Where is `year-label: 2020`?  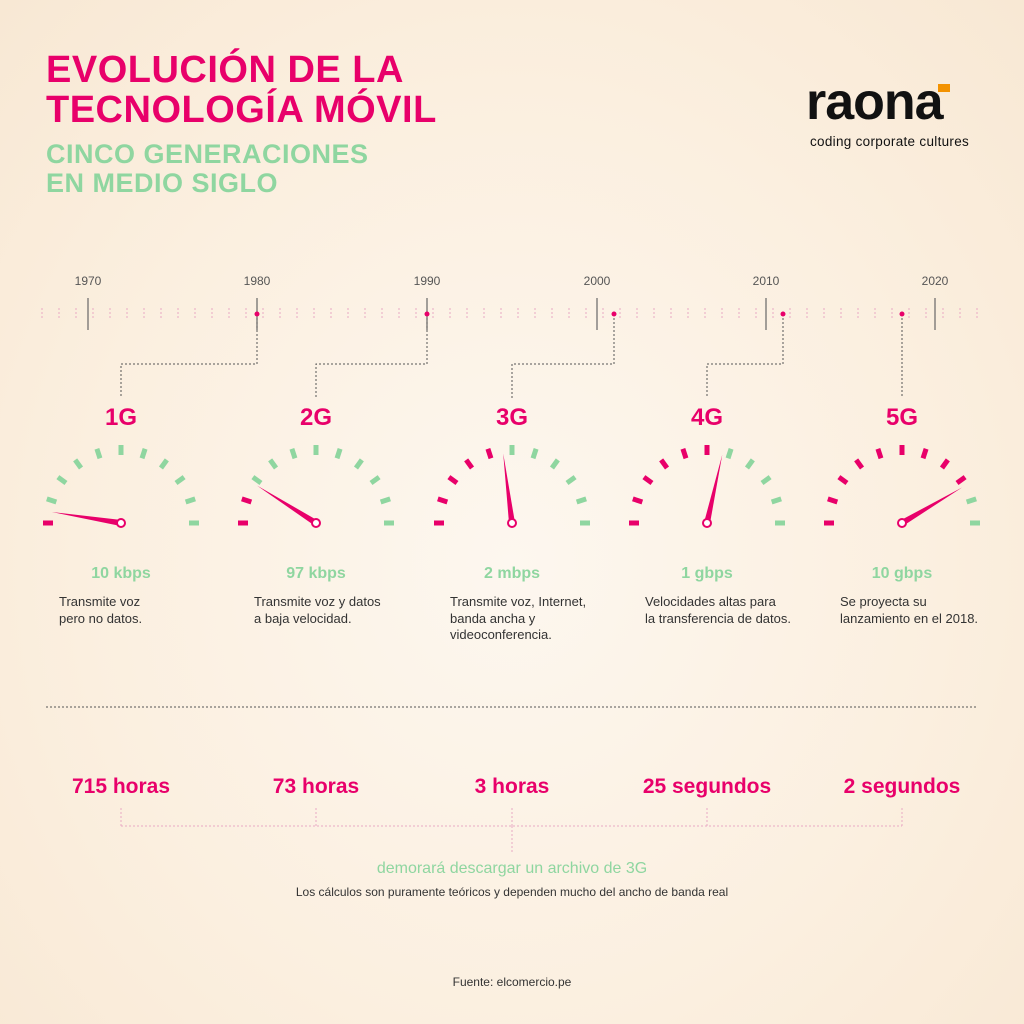 year-label: 2020 is located at coordinates (935, 281).